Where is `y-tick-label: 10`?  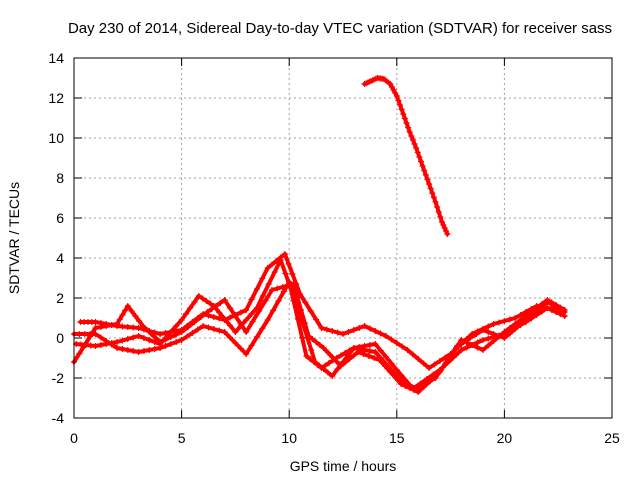 y-tick-label: 10 is located at coordinates (56, 138).